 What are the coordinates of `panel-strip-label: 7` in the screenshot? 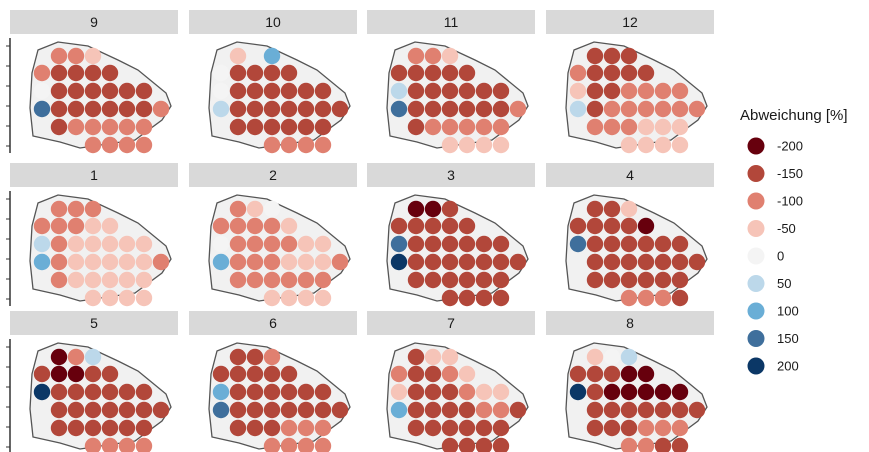 It's located at (451, 323).